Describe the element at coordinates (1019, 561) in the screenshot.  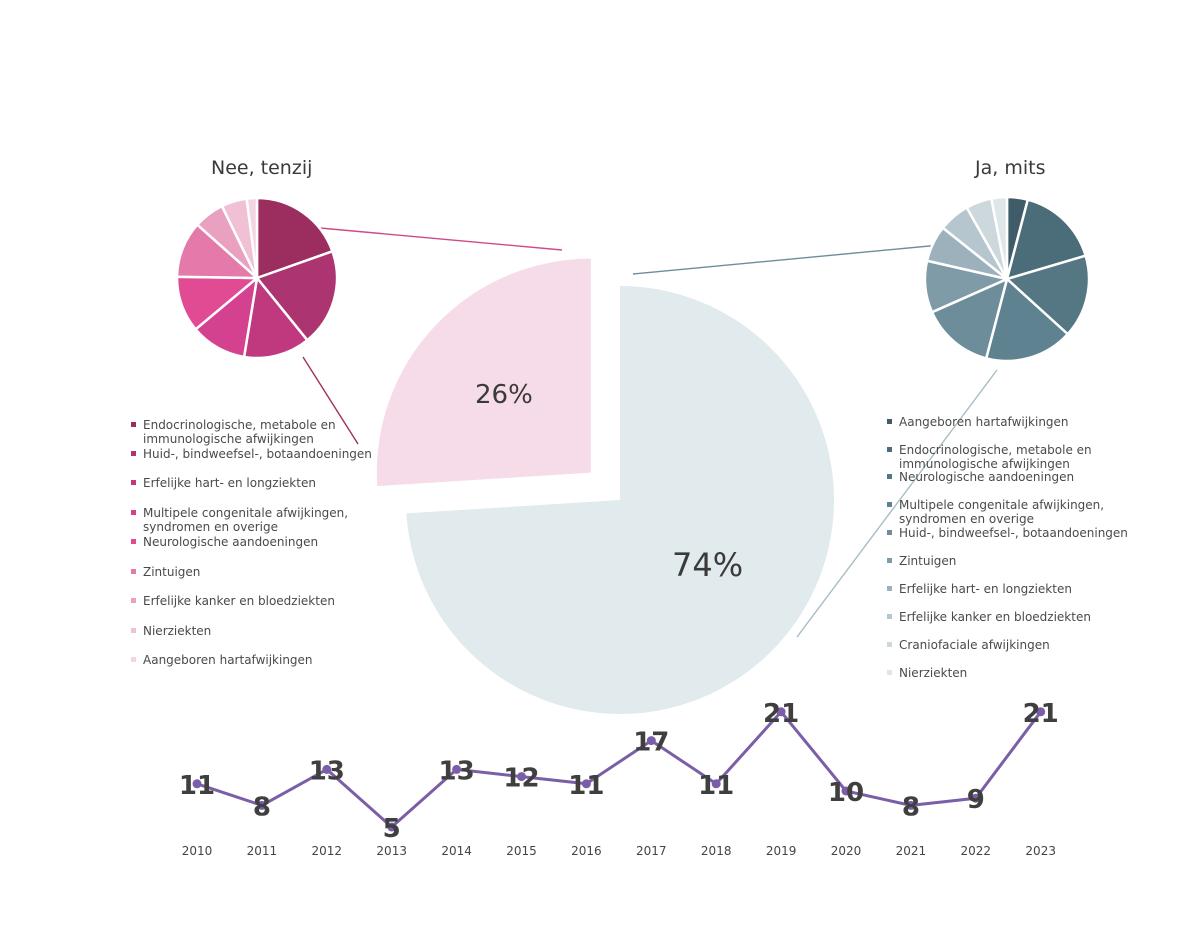
I see `ja-mits-legend-item: Zintuigen` at that location.